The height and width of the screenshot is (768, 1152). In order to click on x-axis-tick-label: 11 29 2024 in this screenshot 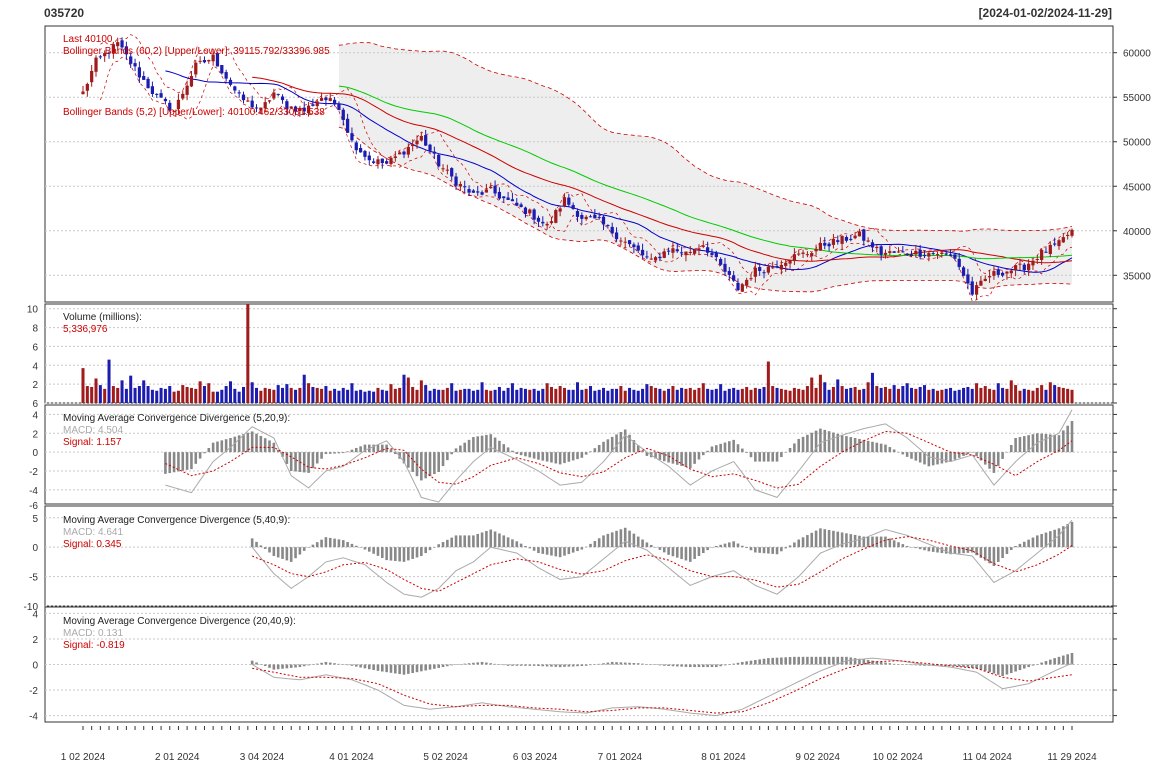, I will do `click(1072, 757)`.